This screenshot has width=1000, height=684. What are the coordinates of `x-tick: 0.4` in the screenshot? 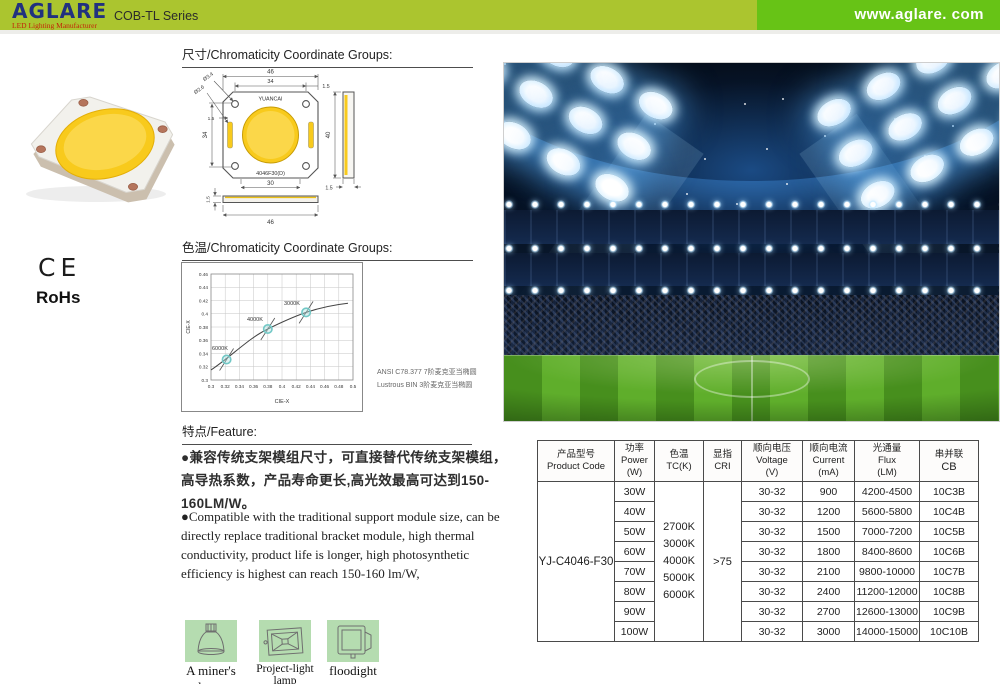 It's located at (282, 386).